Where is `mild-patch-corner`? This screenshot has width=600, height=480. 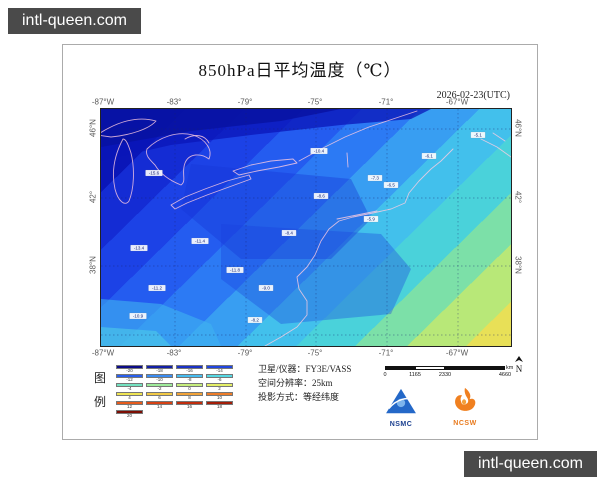
mild-patch-corner is located at coordinates (136, 336).